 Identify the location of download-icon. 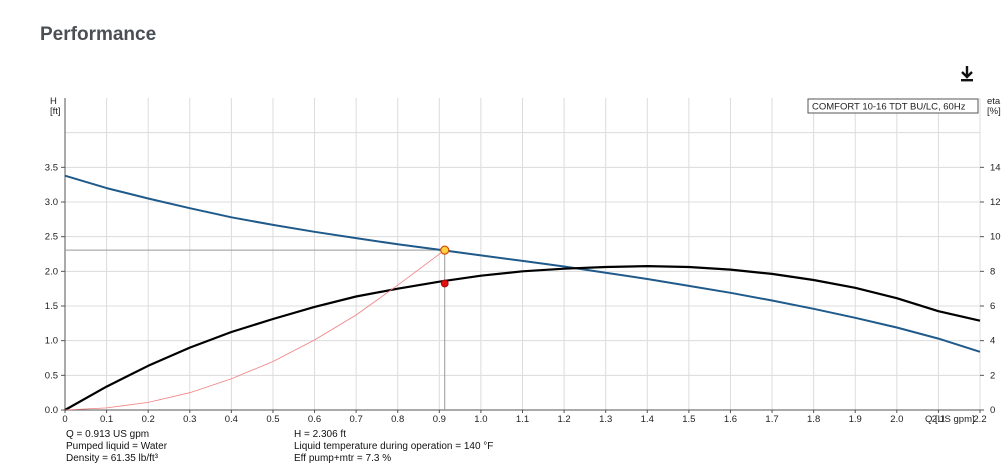
(967, 74).